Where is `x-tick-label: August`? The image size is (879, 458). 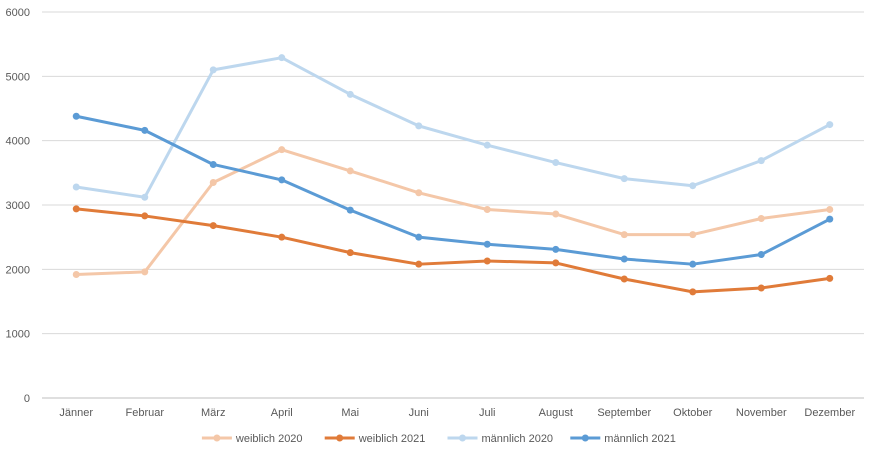 x-tick-label: August is located at coordinates (556, 413).